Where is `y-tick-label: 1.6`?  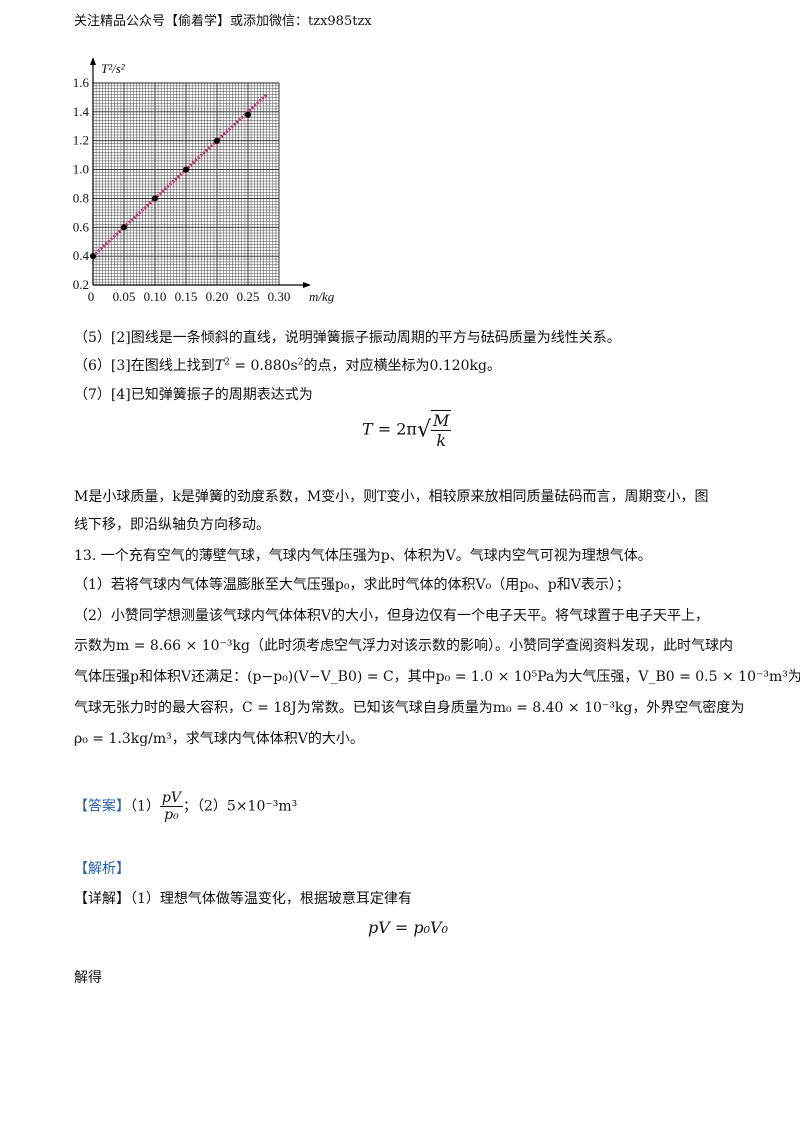 y-tick-label: 1.6 is located at coordinates (81, 82).